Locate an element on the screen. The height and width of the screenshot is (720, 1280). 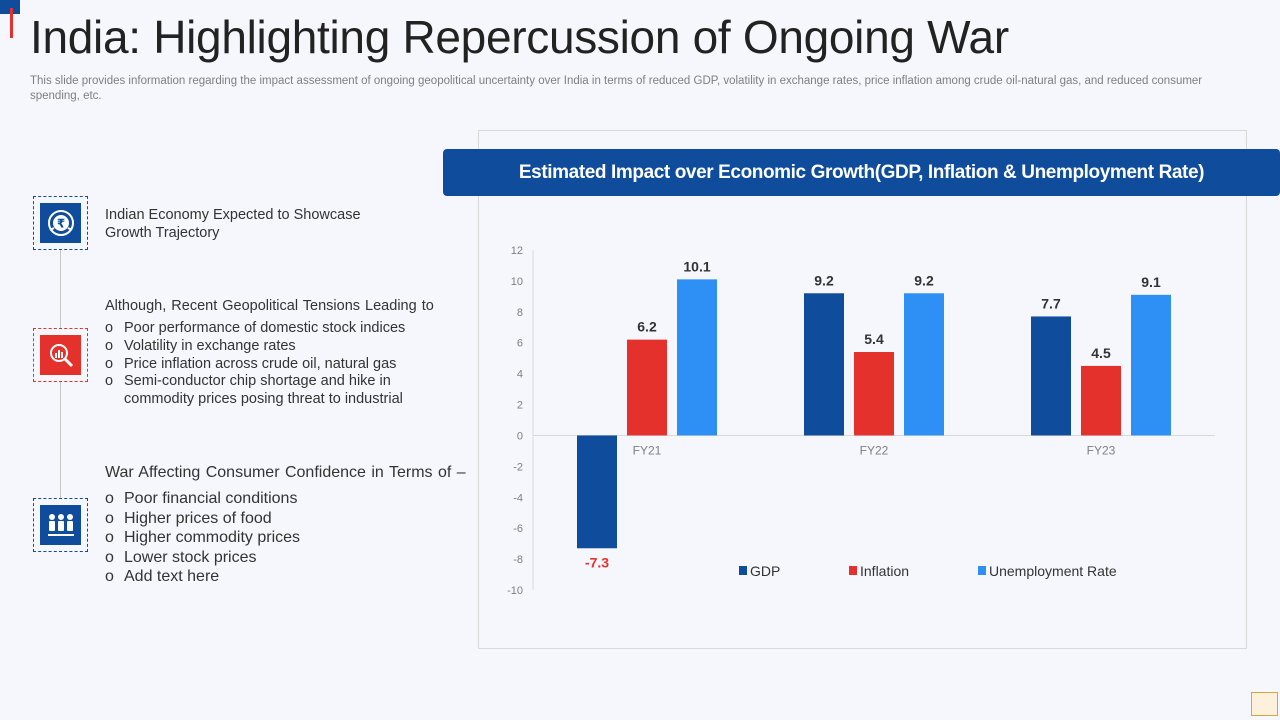
y-tick-label: 8 is located at coordinates (520, 313).